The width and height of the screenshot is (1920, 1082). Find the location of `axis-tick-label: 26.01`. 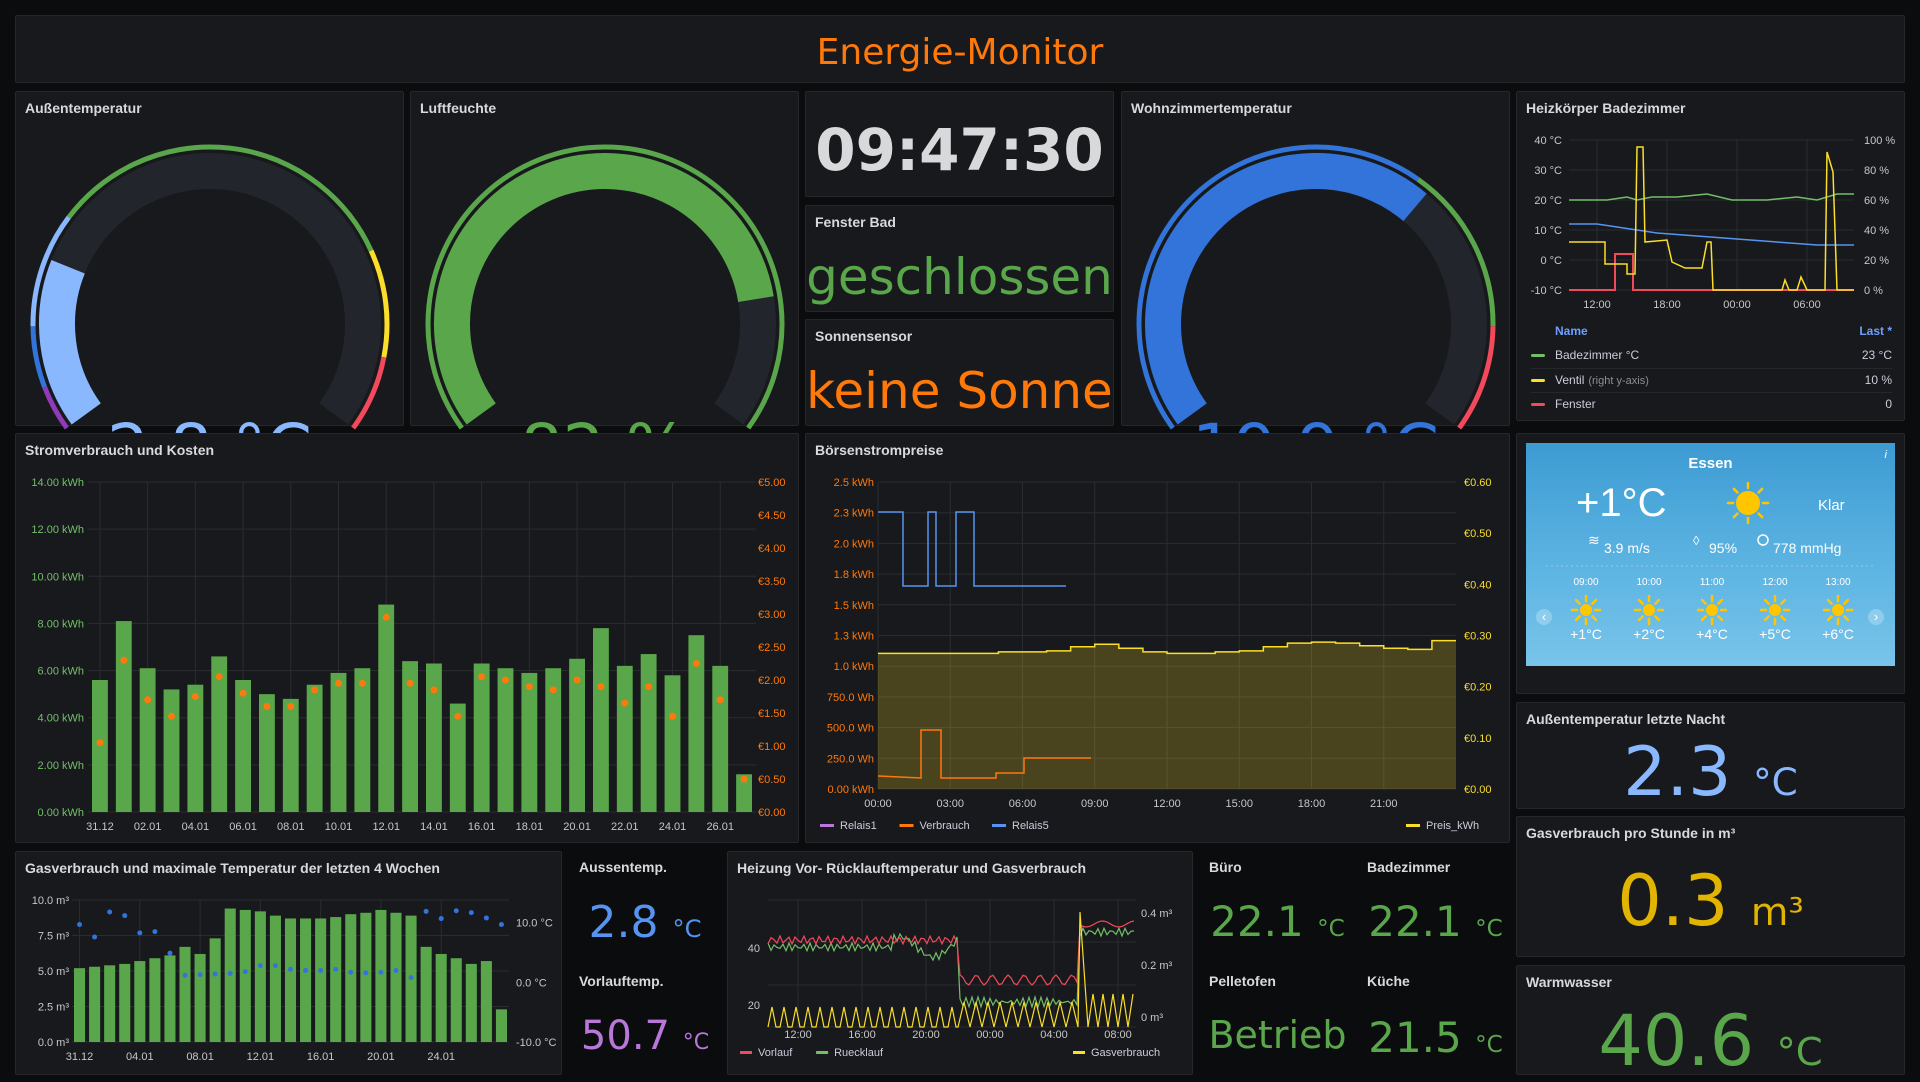

axis-tick-label: 26.01 is located at coordinates (720, 827).